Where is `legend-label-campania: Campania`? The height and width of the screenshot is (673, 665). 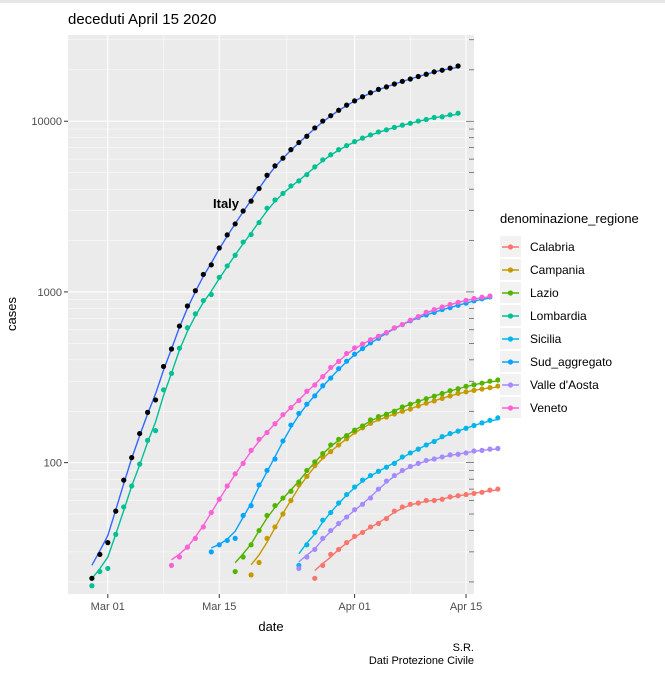
legend-label-campania: Campania is located at coordinates (557, 270).